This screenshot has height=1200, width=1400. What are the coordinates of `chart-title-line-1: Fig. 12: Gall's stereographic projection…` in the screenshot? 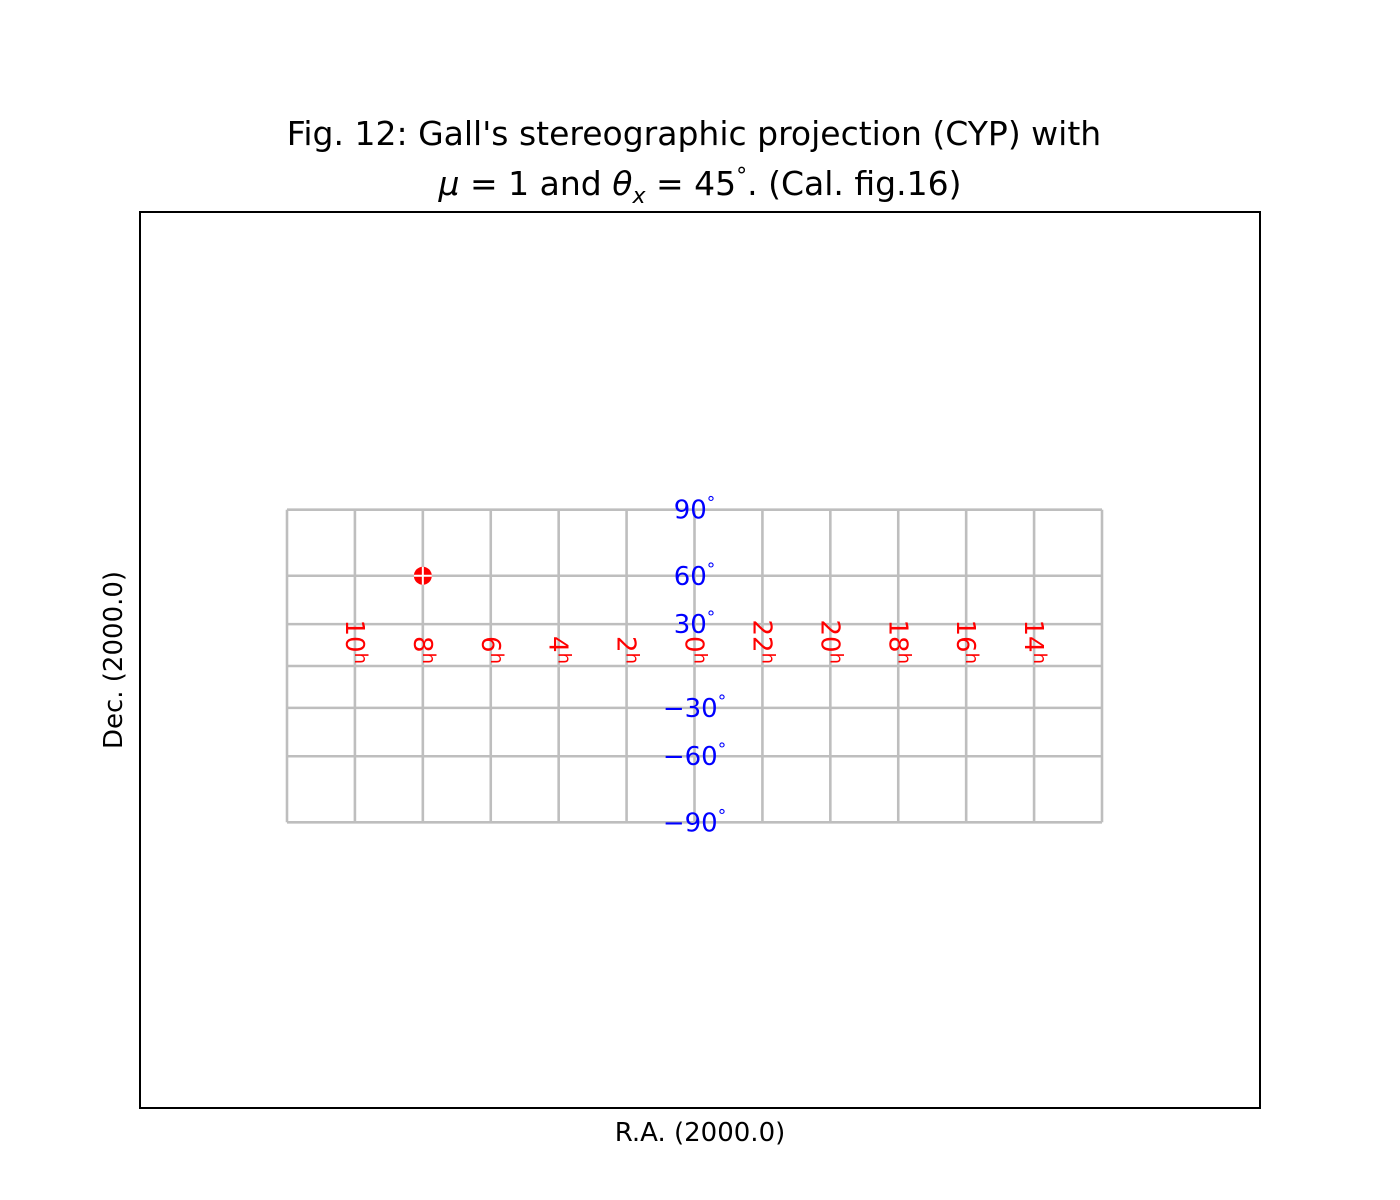 It's located at (694, 133).